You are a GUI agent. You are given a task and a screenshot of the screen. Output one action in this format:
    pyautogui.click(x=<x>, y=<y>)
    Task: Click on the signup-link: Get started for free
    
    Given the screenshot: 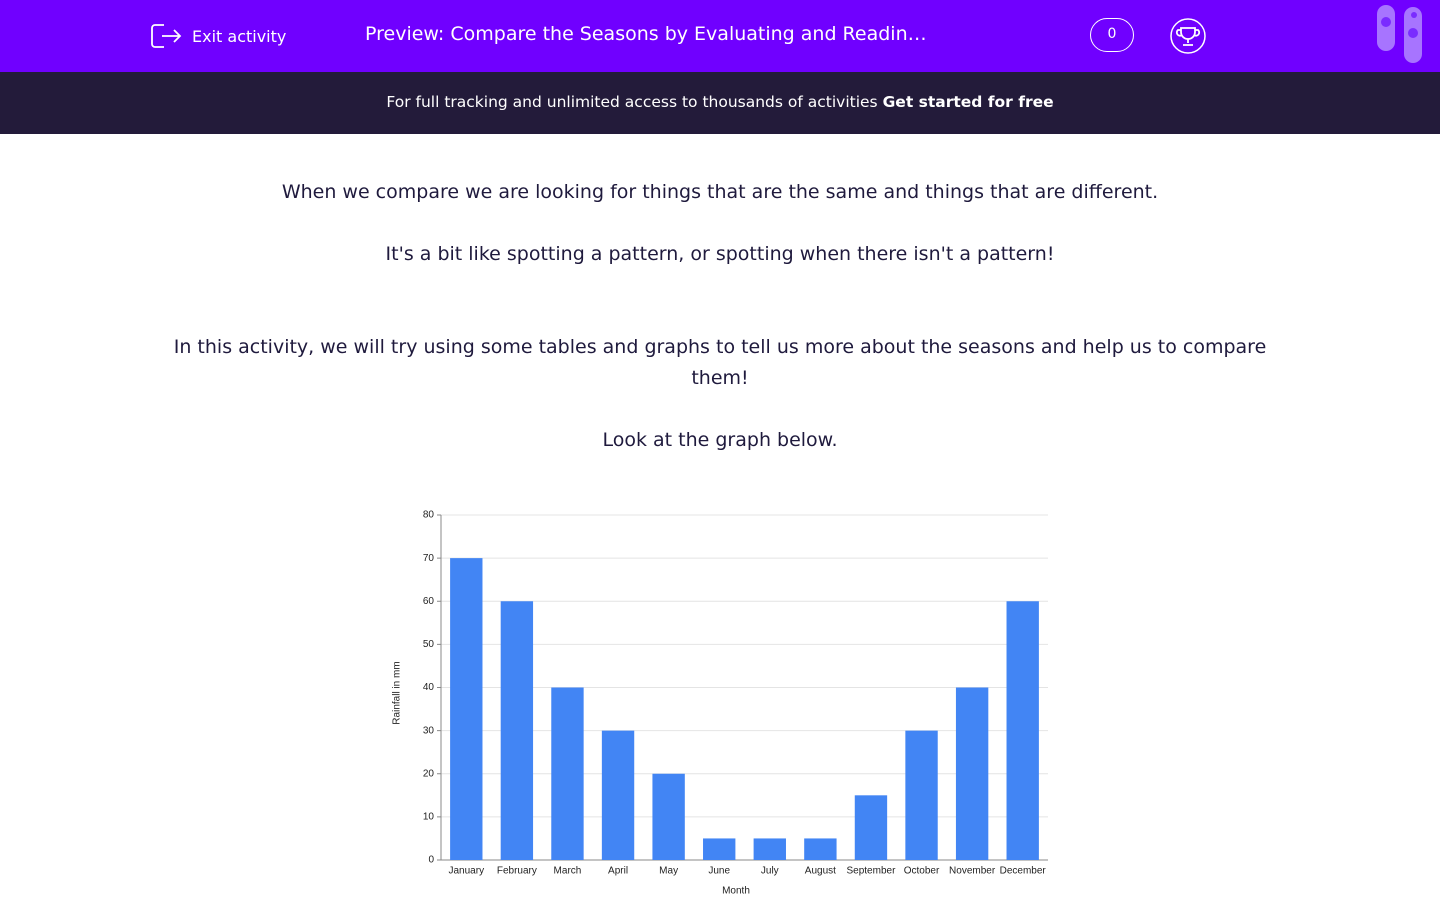 What is the action you would take?
    pyautogui.click(x=968, y=102)
    